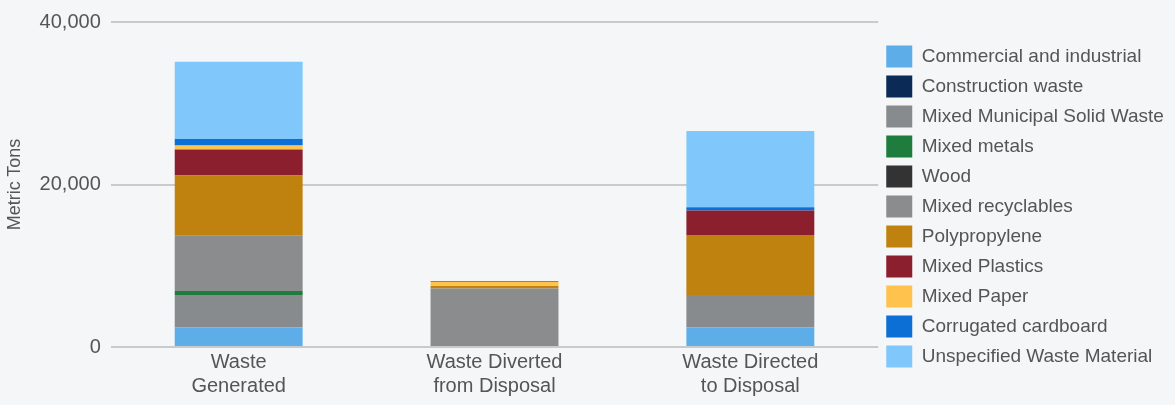 This screenshot has width=1175, height=405. What do you see at coordinates (1014, 325) in the screenshot?
I see `legend-label: Corrugated cardboard` at bounding box center [1014, 325].